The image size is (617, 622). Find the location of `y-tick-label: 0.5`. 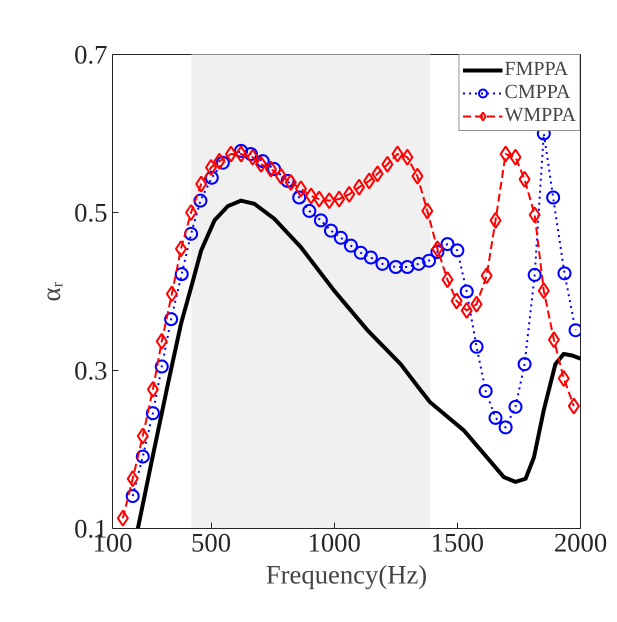

y-tick-label: 0.5 is located at coordinates (91, 213).